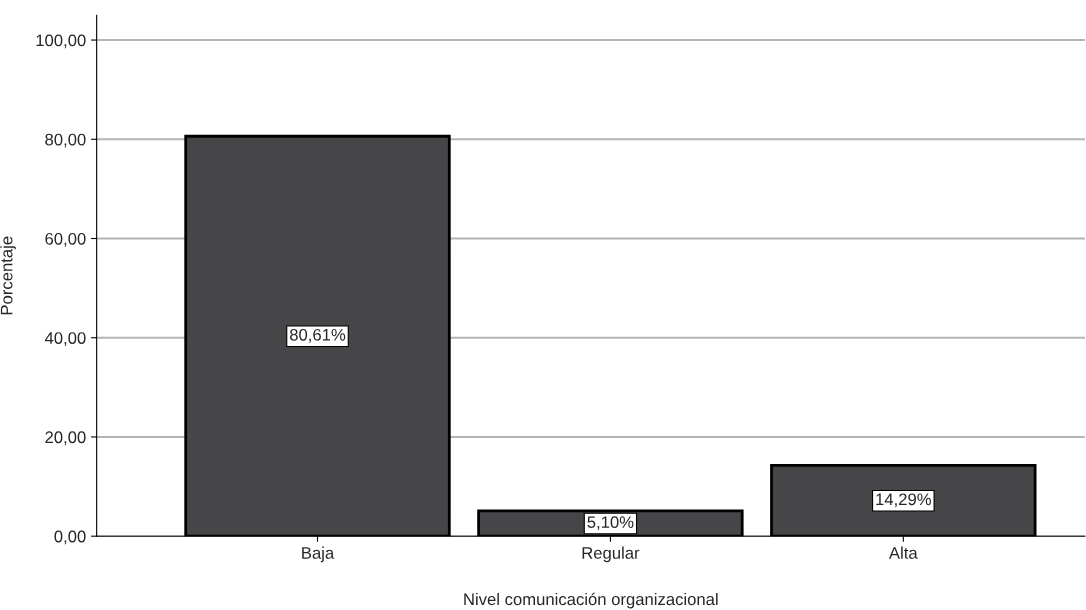 This screenshot has height=610, width=1086. I want to click on y-tick-label: 80,00, so click(65, 140).